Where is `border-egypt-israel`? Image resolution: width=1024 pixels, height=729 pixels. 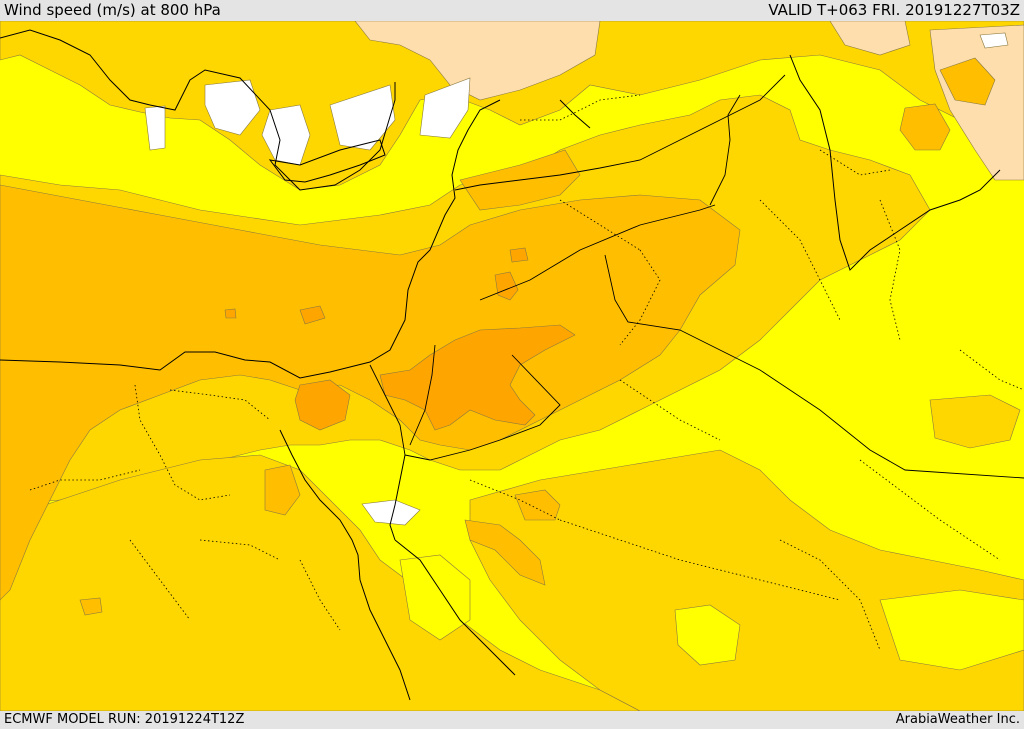
border-egypt-israel is located at coordinates (387, 410).